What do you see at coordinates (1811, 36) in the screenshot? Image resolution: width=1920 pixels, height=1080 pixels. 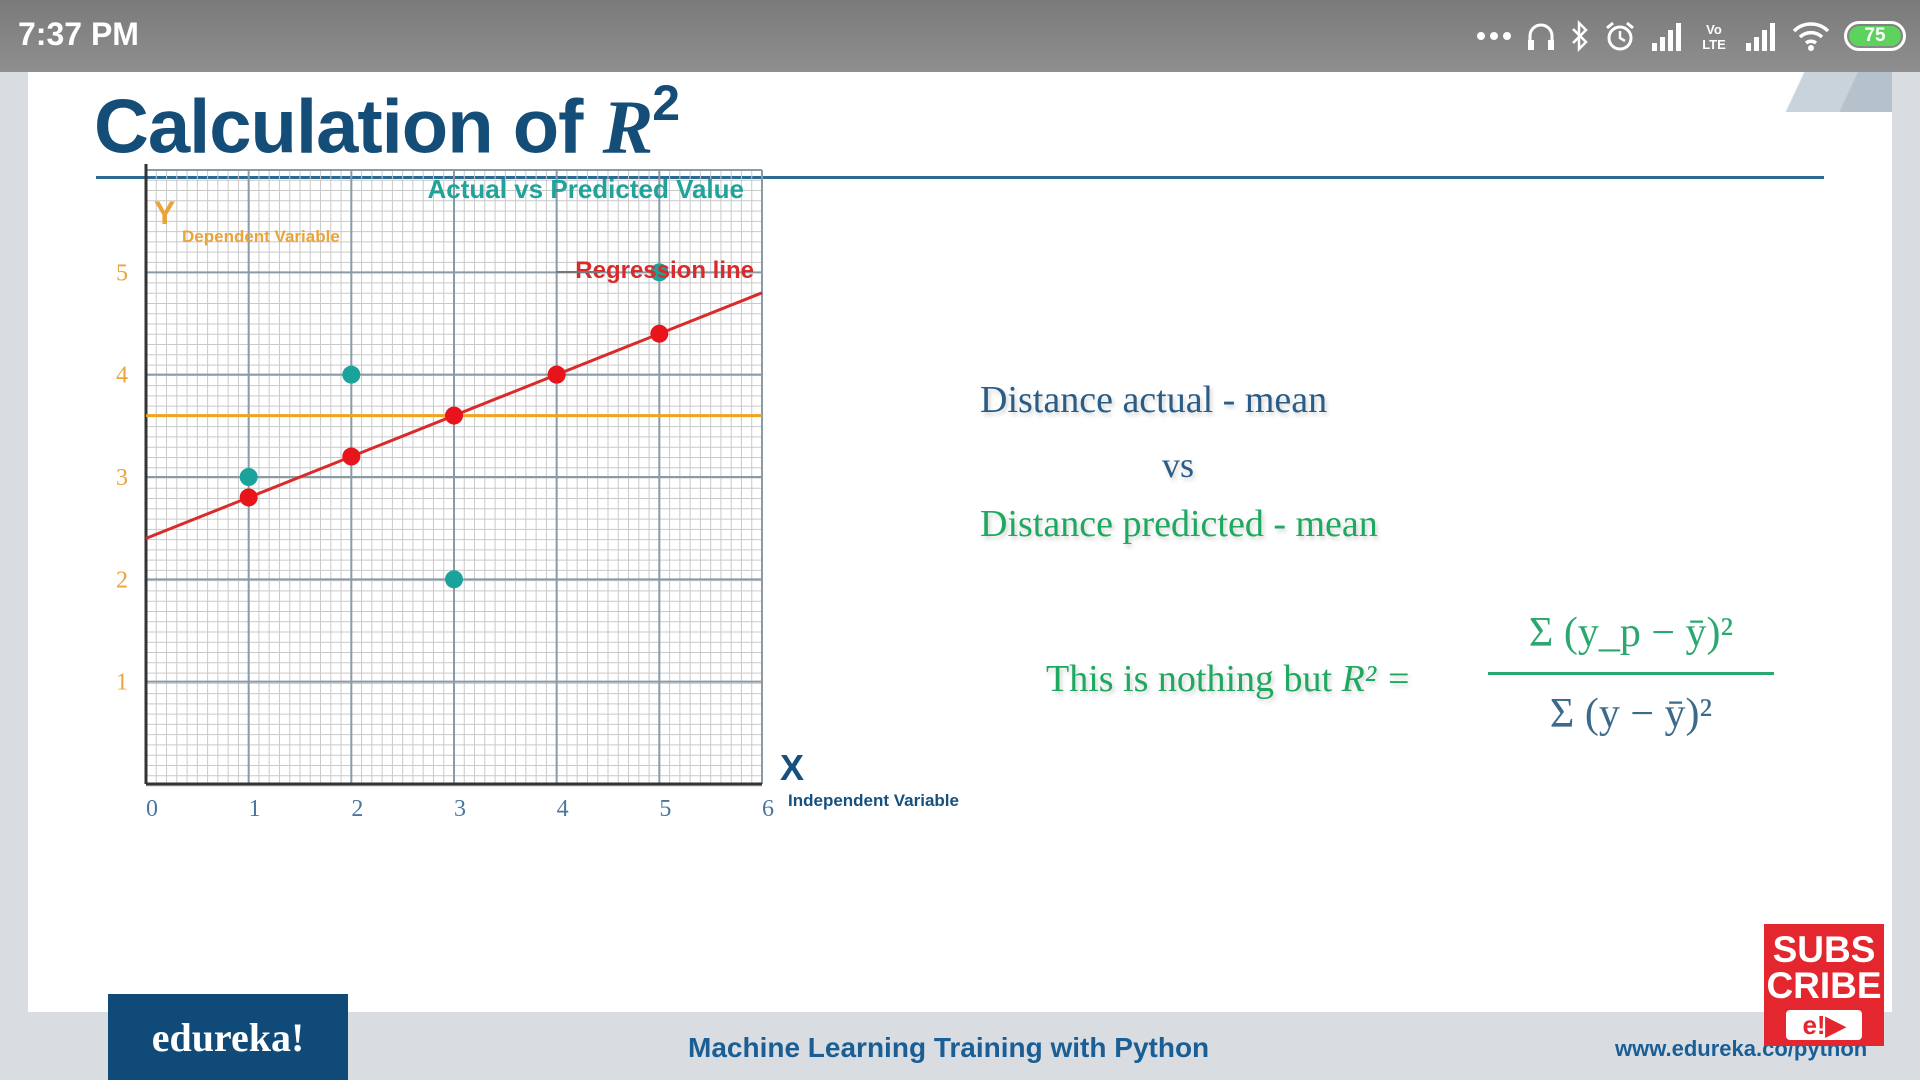 I see `wifi-icon` at bounding box center [1811, 36].